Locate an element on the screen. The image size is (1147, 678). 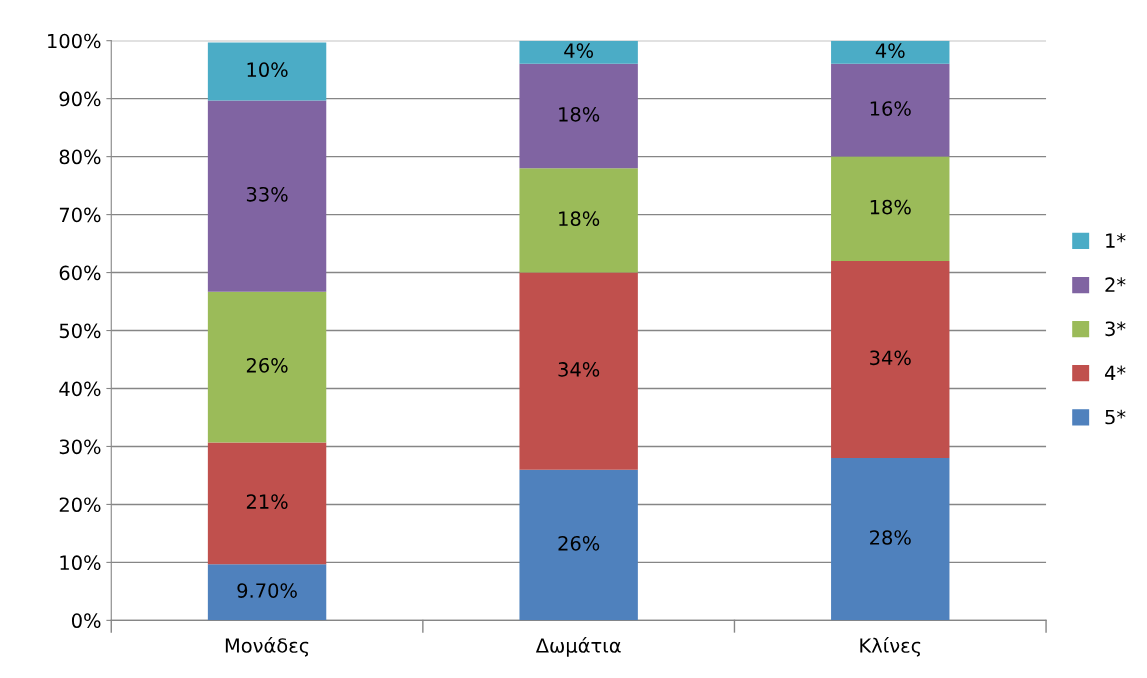
legend-label: 5* is located at coordinates (1115, 417).